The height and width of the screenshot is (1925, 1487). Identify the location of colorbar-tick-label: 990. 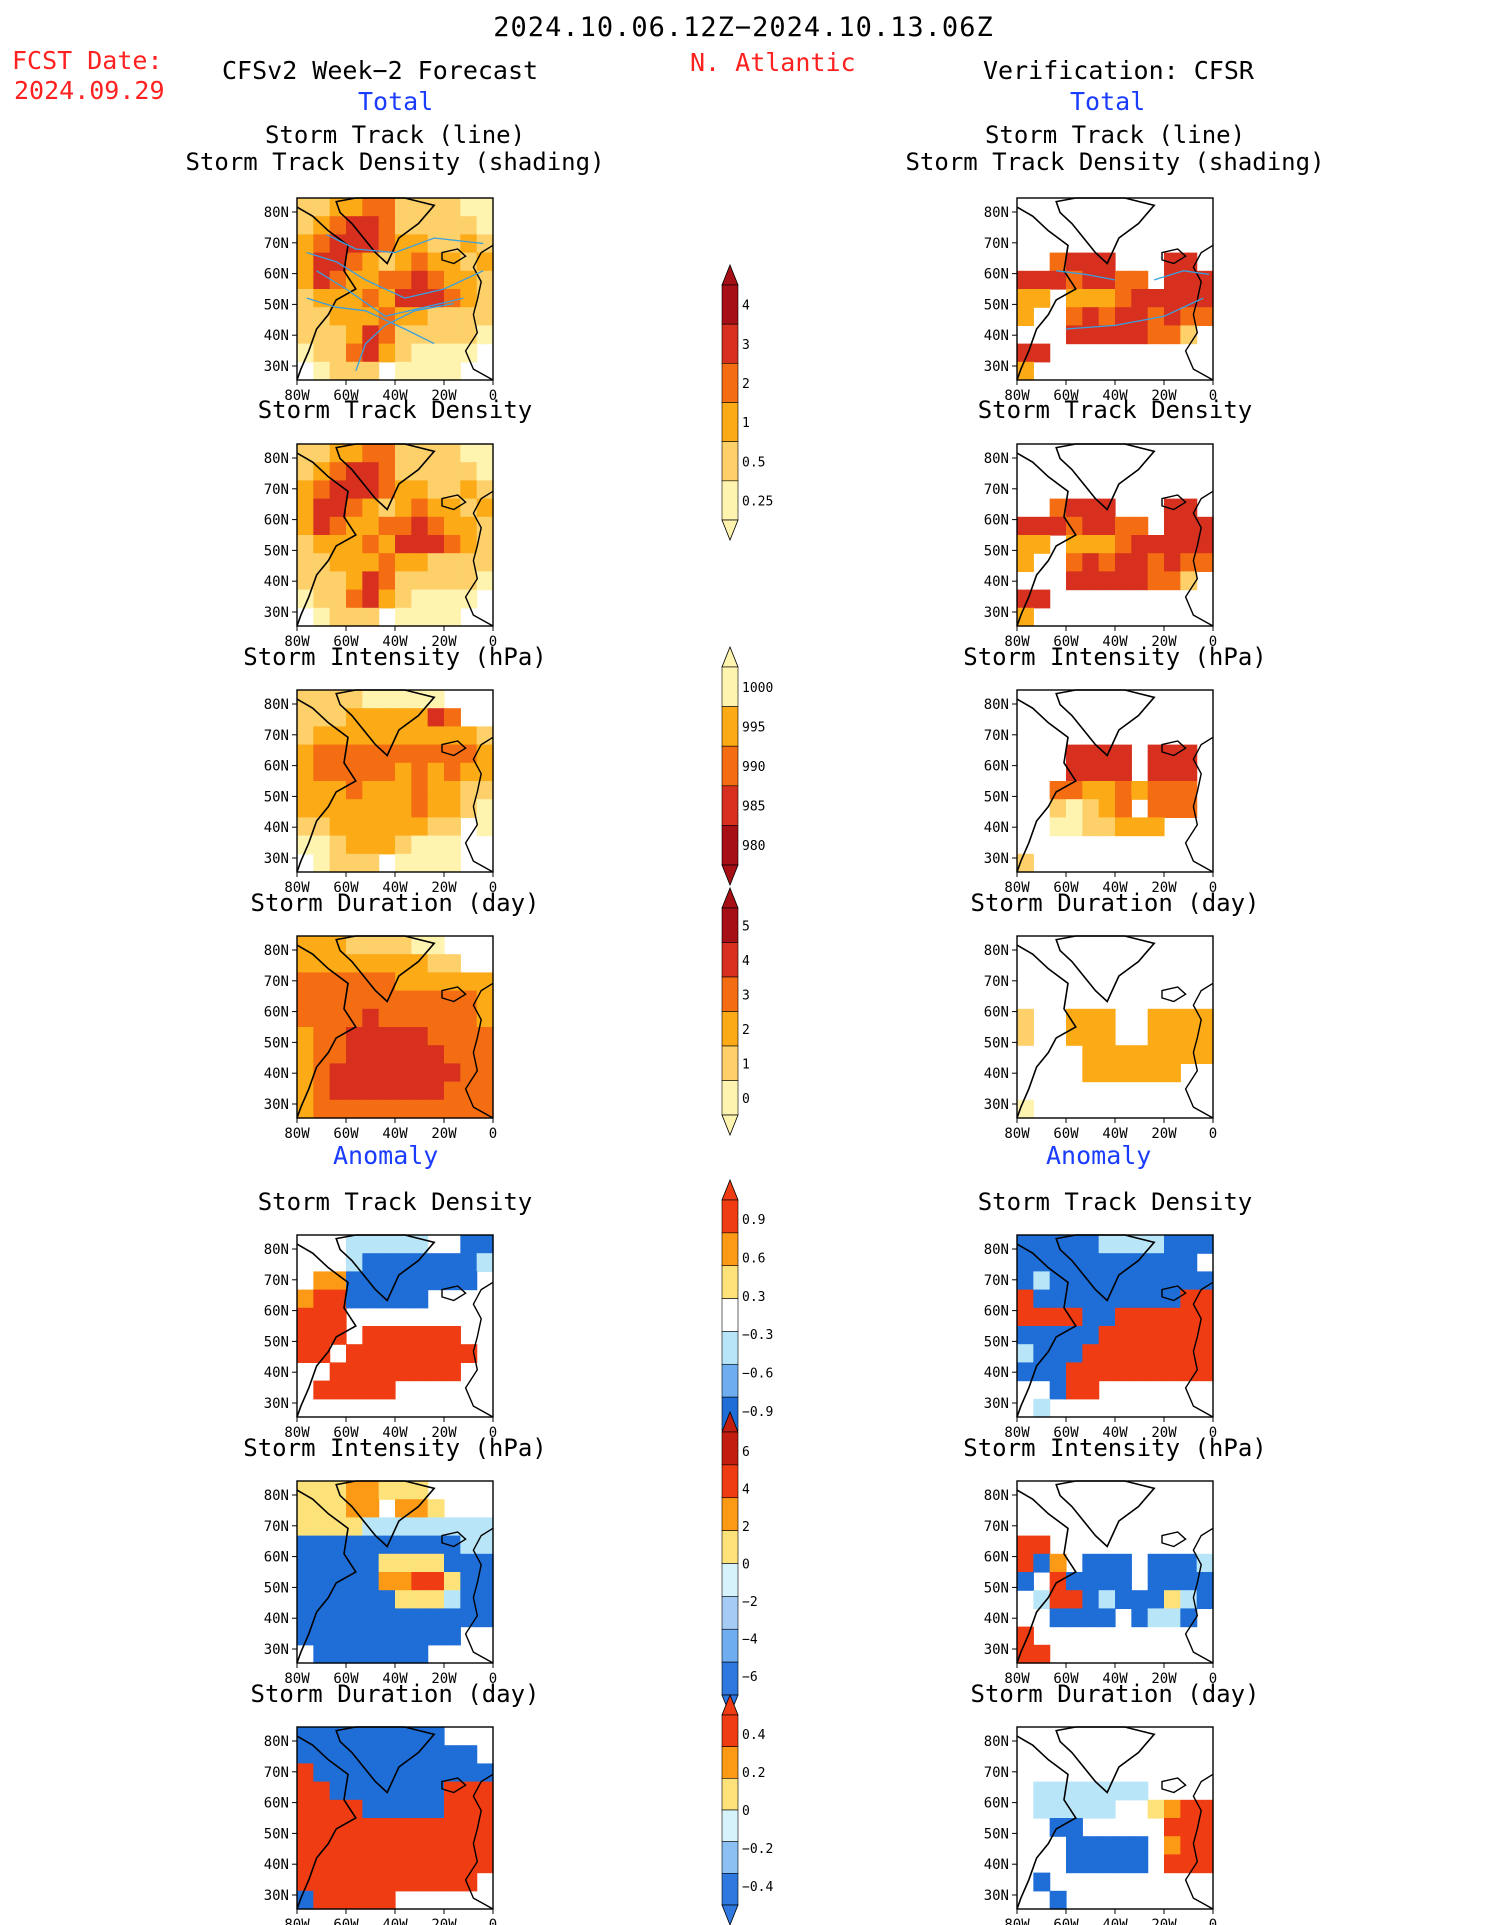
(753, 767).